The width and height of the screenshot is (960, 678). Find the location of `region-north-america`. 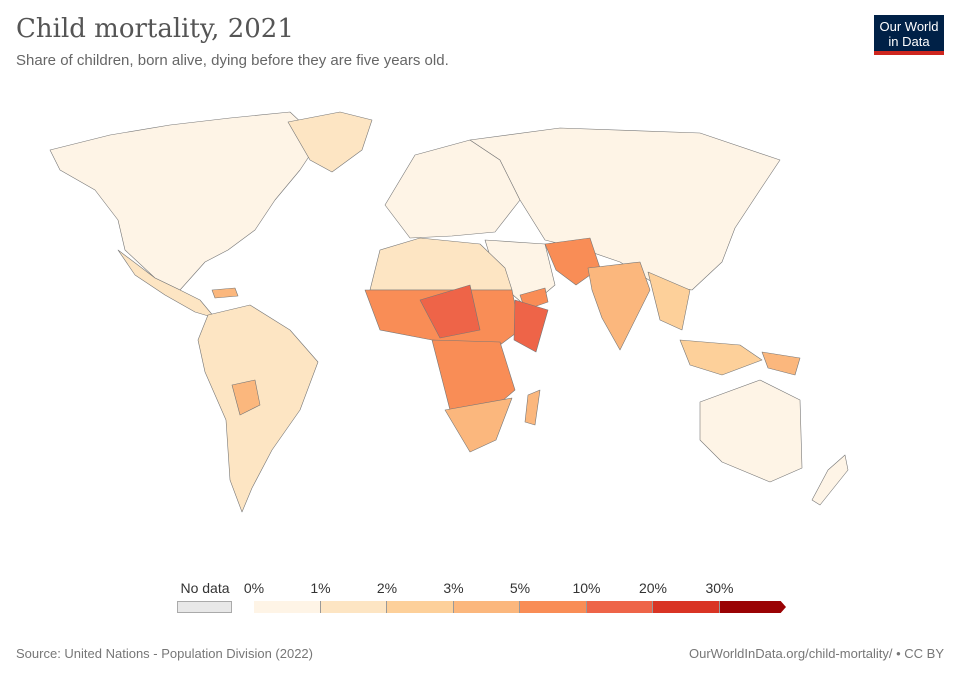

region-north-america is located at coordinates (185, 201).